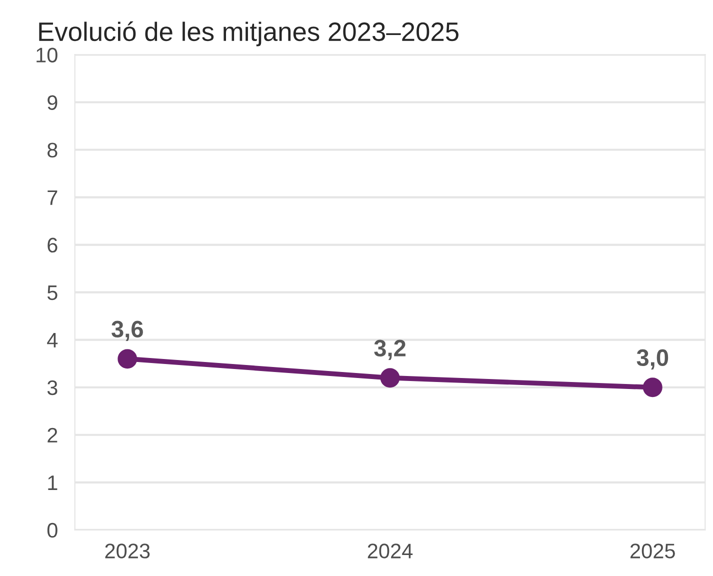 This screenshot has width=713, height=576. I want to click on y-tick-label: 7, so click(53, 197).